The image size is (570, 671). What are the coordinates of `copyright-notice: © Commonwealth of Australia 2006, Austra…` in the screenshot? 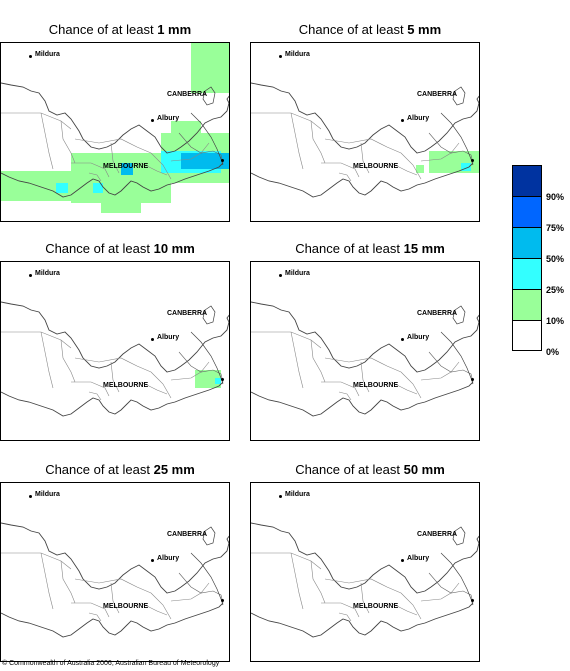 It's located at (111, 663).